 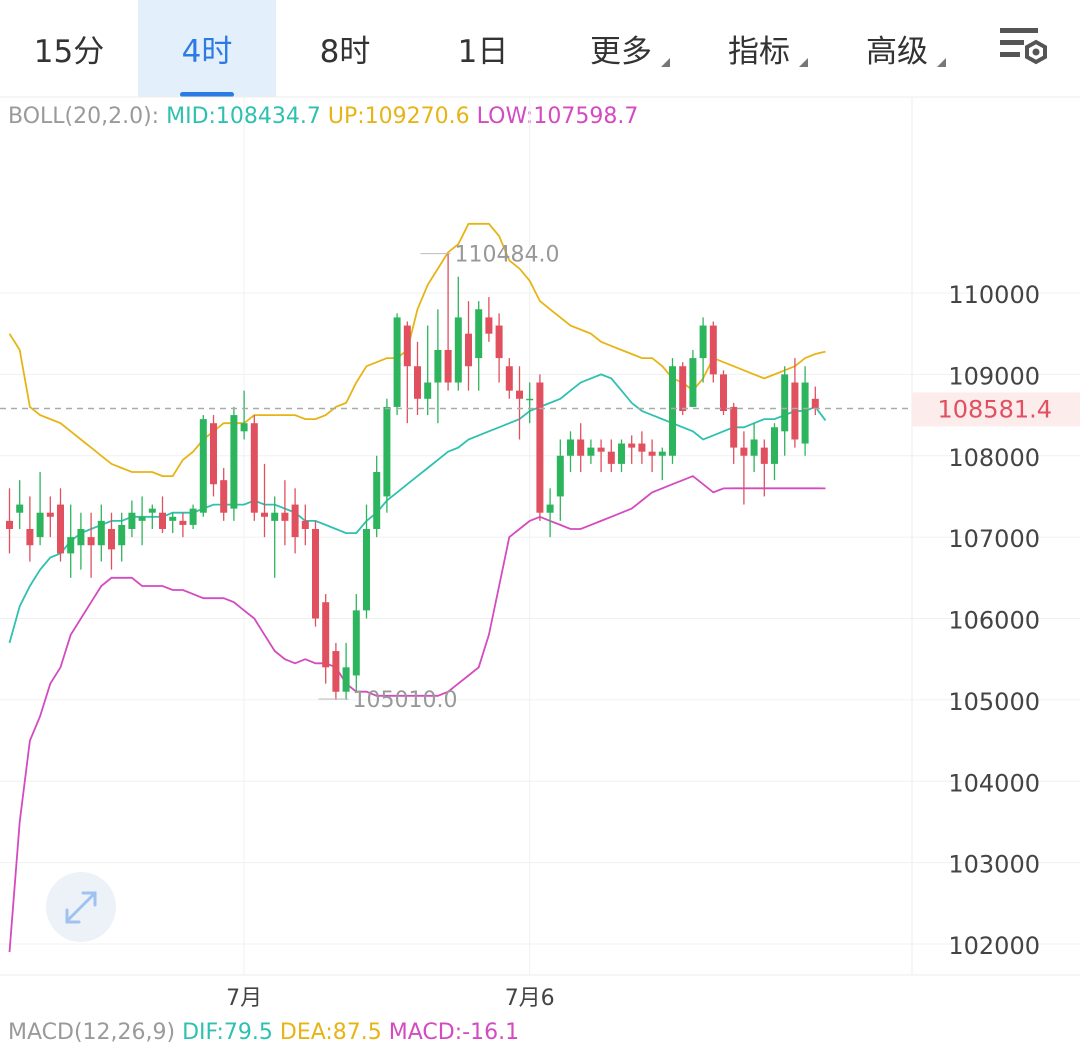 I want to click on tab-label: 15分, so click(x=69, y=52).